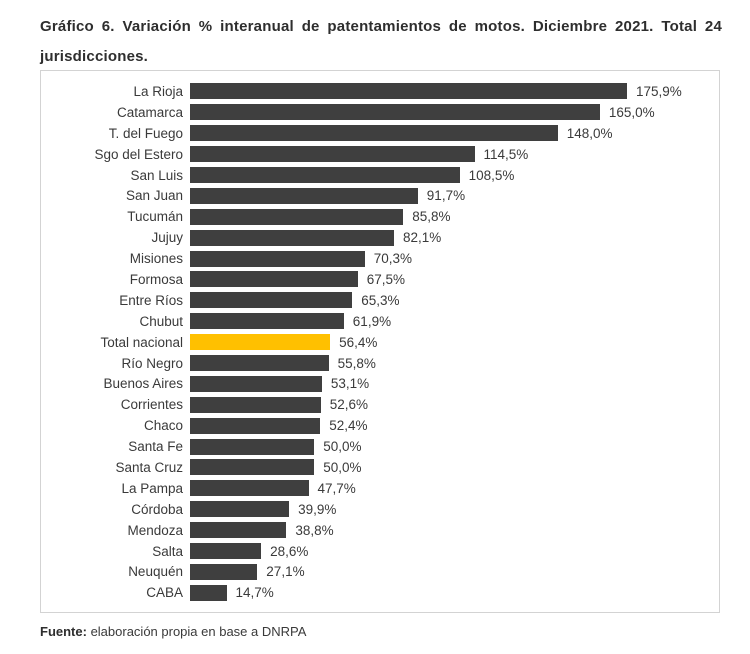 Image resolution: width=750 pixels, height=654 pixels. I want to click on category-label: T. del Fuego, so click(145, 133).